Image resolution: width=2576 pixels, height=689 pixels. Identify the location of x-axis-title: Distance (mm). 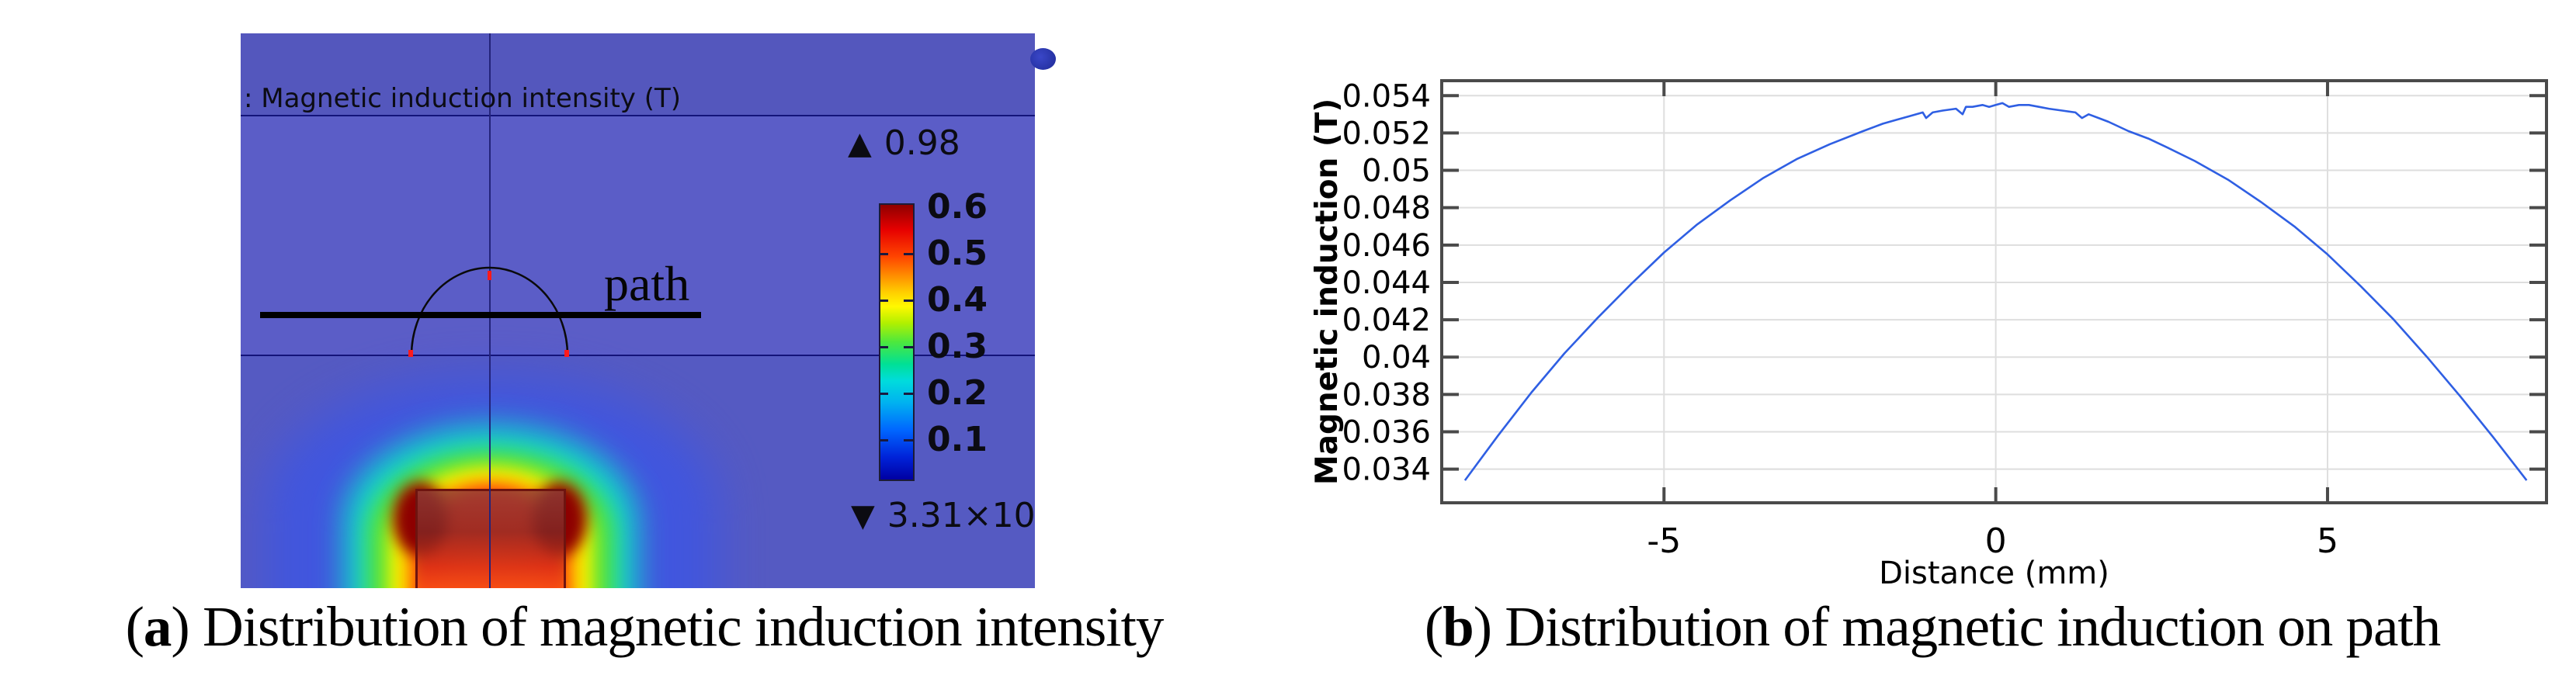
(1994, 573).